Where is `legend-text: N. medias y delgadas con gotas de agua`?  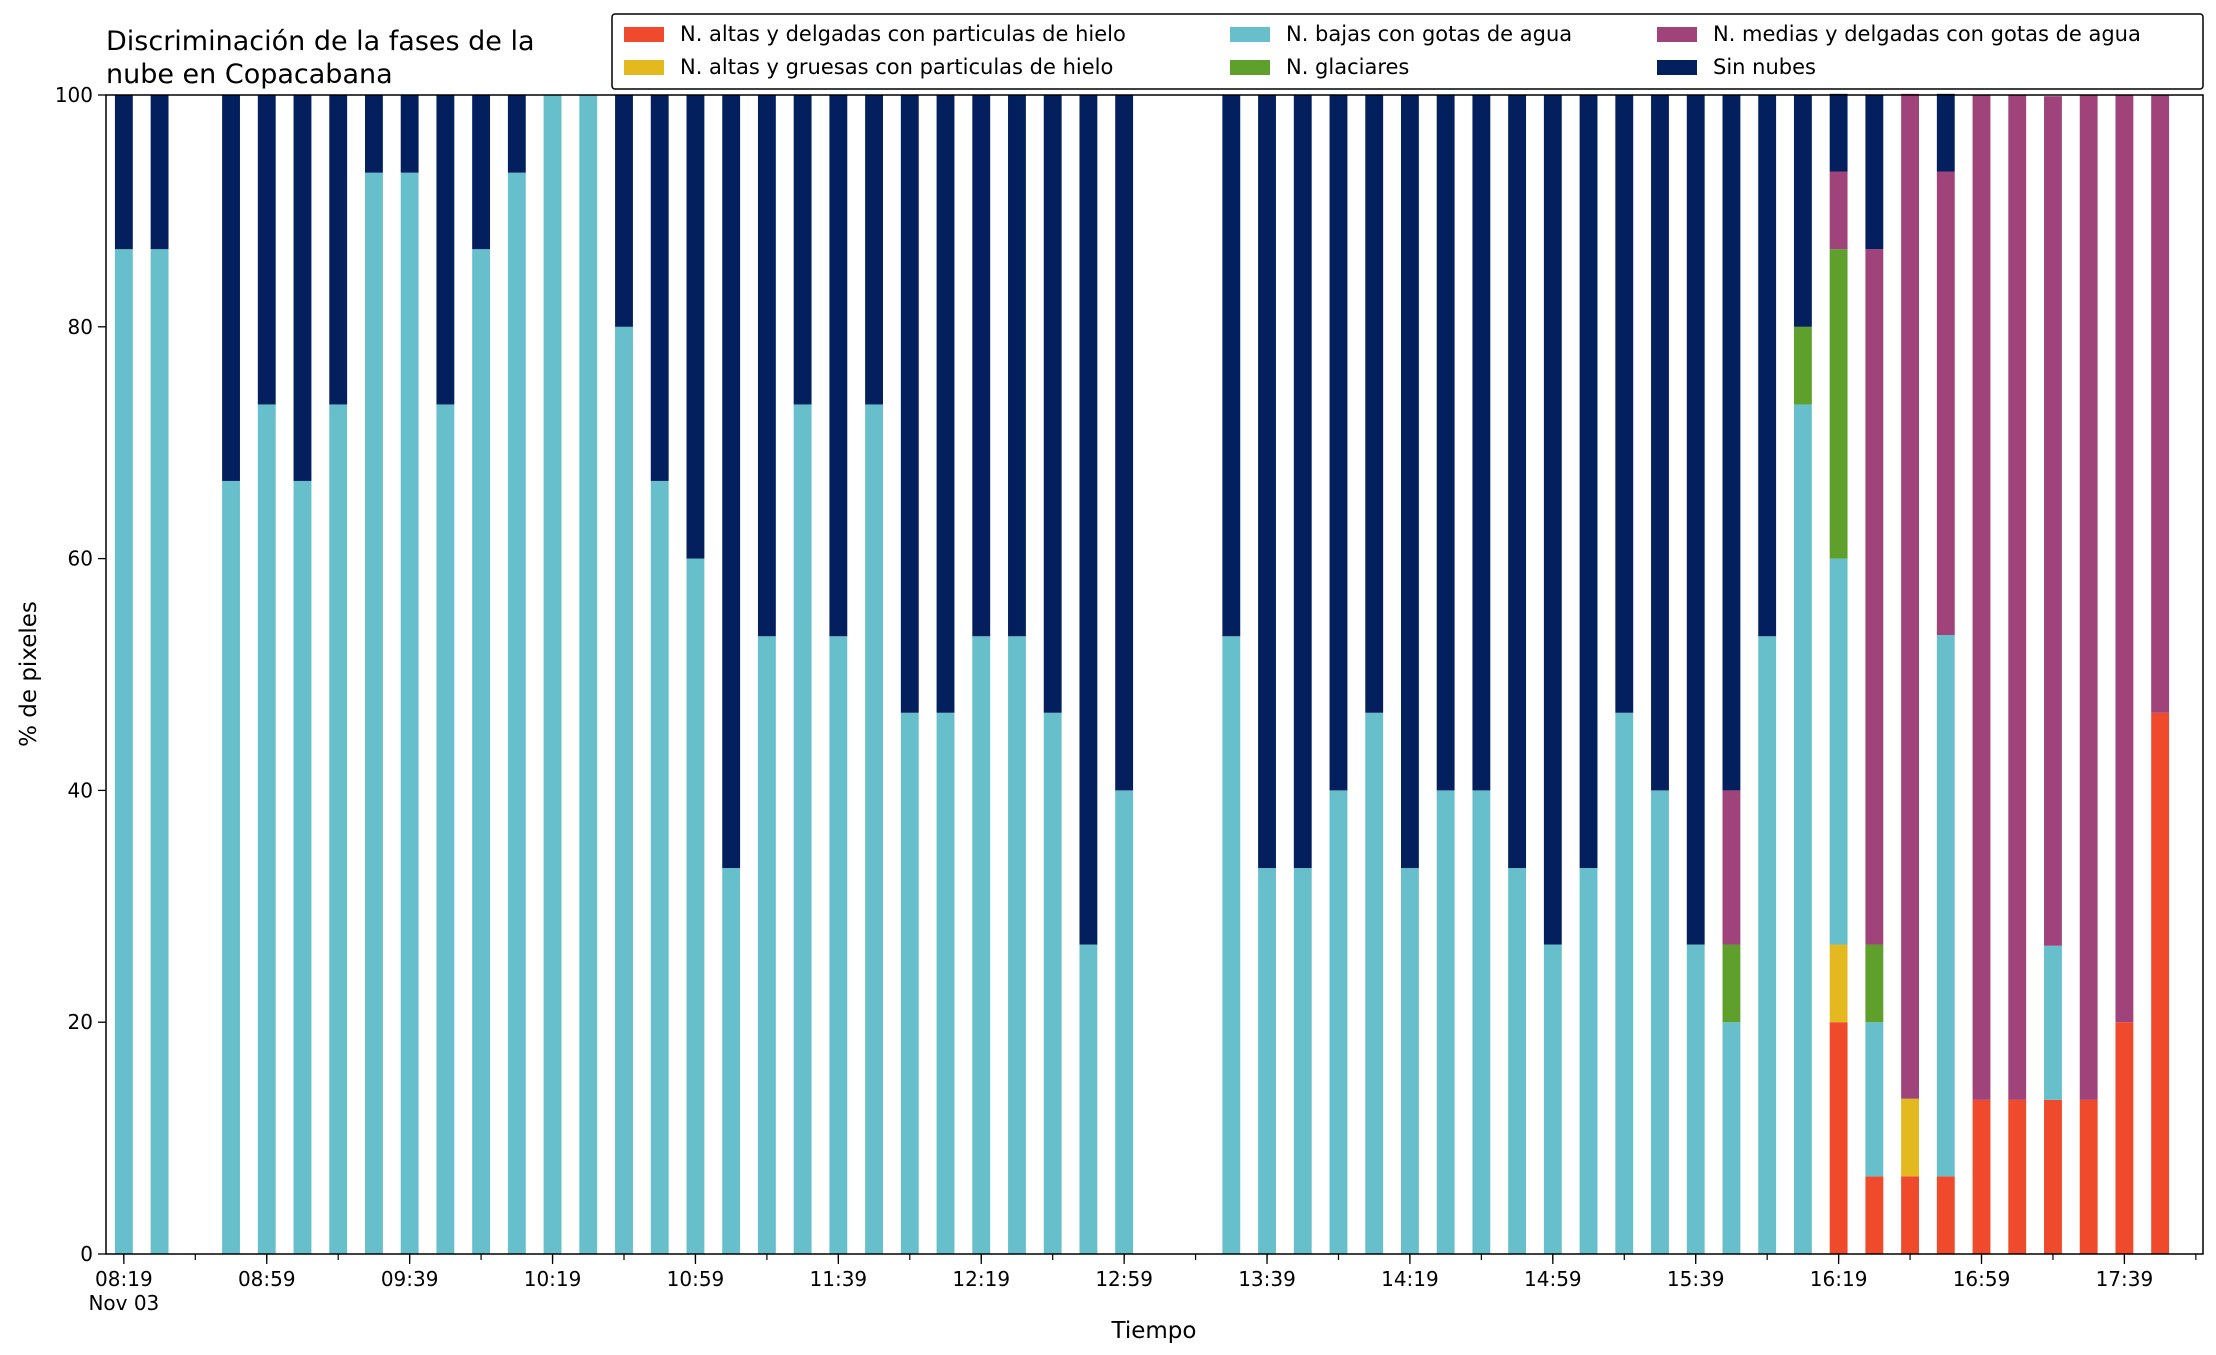 legend-text: N. medias y delgadas con gotas de agua is located at coordinates (1927, 34).